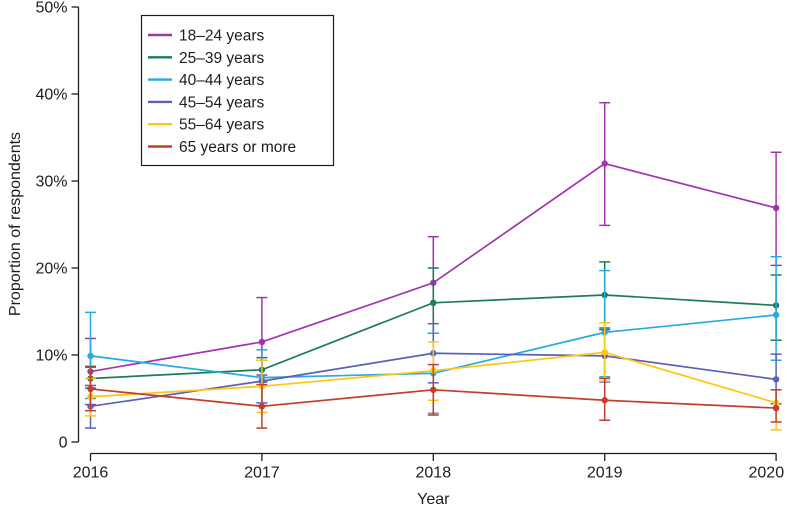  I want to click on y-tick-label: 30%, so click(51, 182).